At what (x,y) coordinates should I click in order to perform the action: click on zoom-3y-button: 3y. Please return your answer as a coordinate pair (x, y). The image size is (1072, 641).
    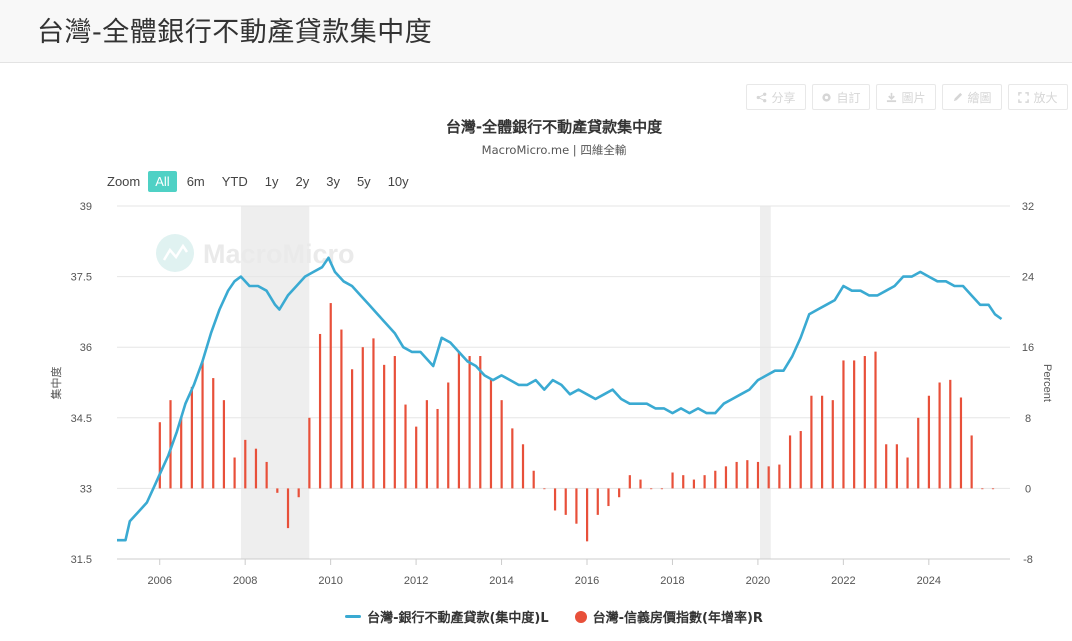
    Looking at the image, I should click on (333, 181).